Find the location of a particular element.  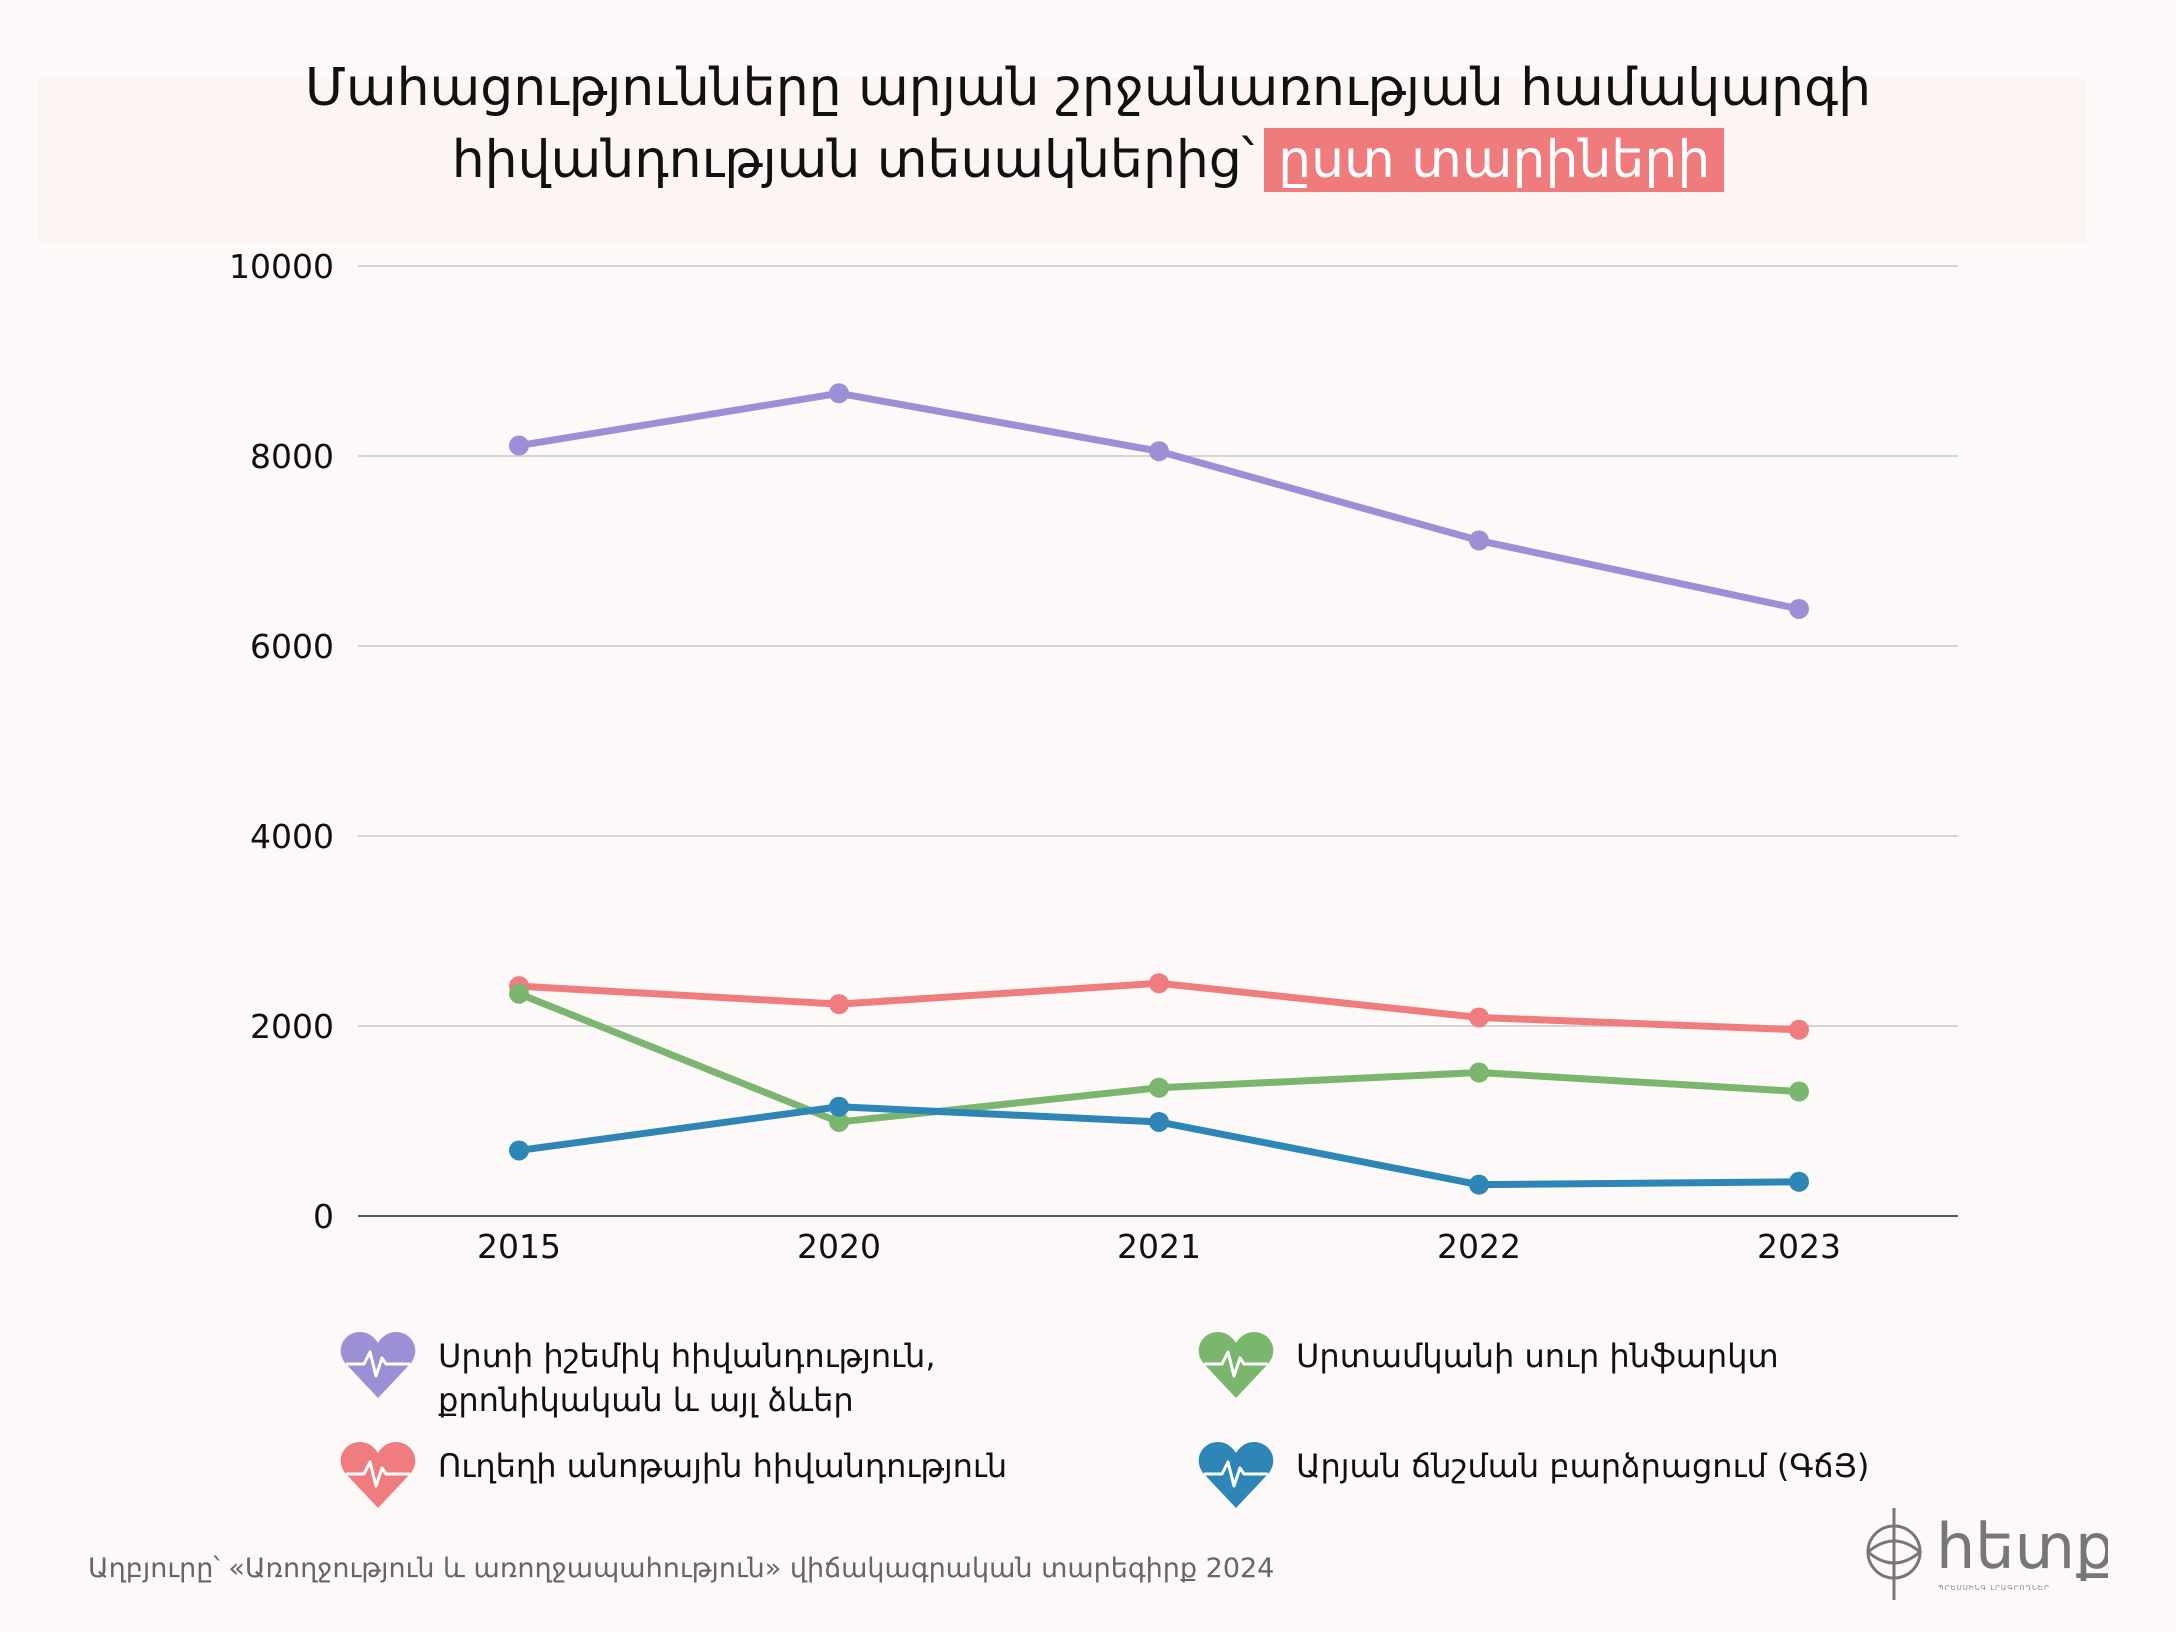

y-tick-label: 8000 is located at coordinates (292, 456).